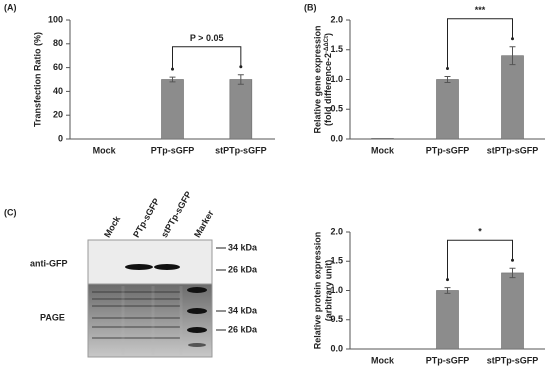 This screenshot has width=550, height=376. Describe the element at coordinates (37, 79) in the screenshot. I see `y-axis-label: Transfection Ratio (%)` at that location.